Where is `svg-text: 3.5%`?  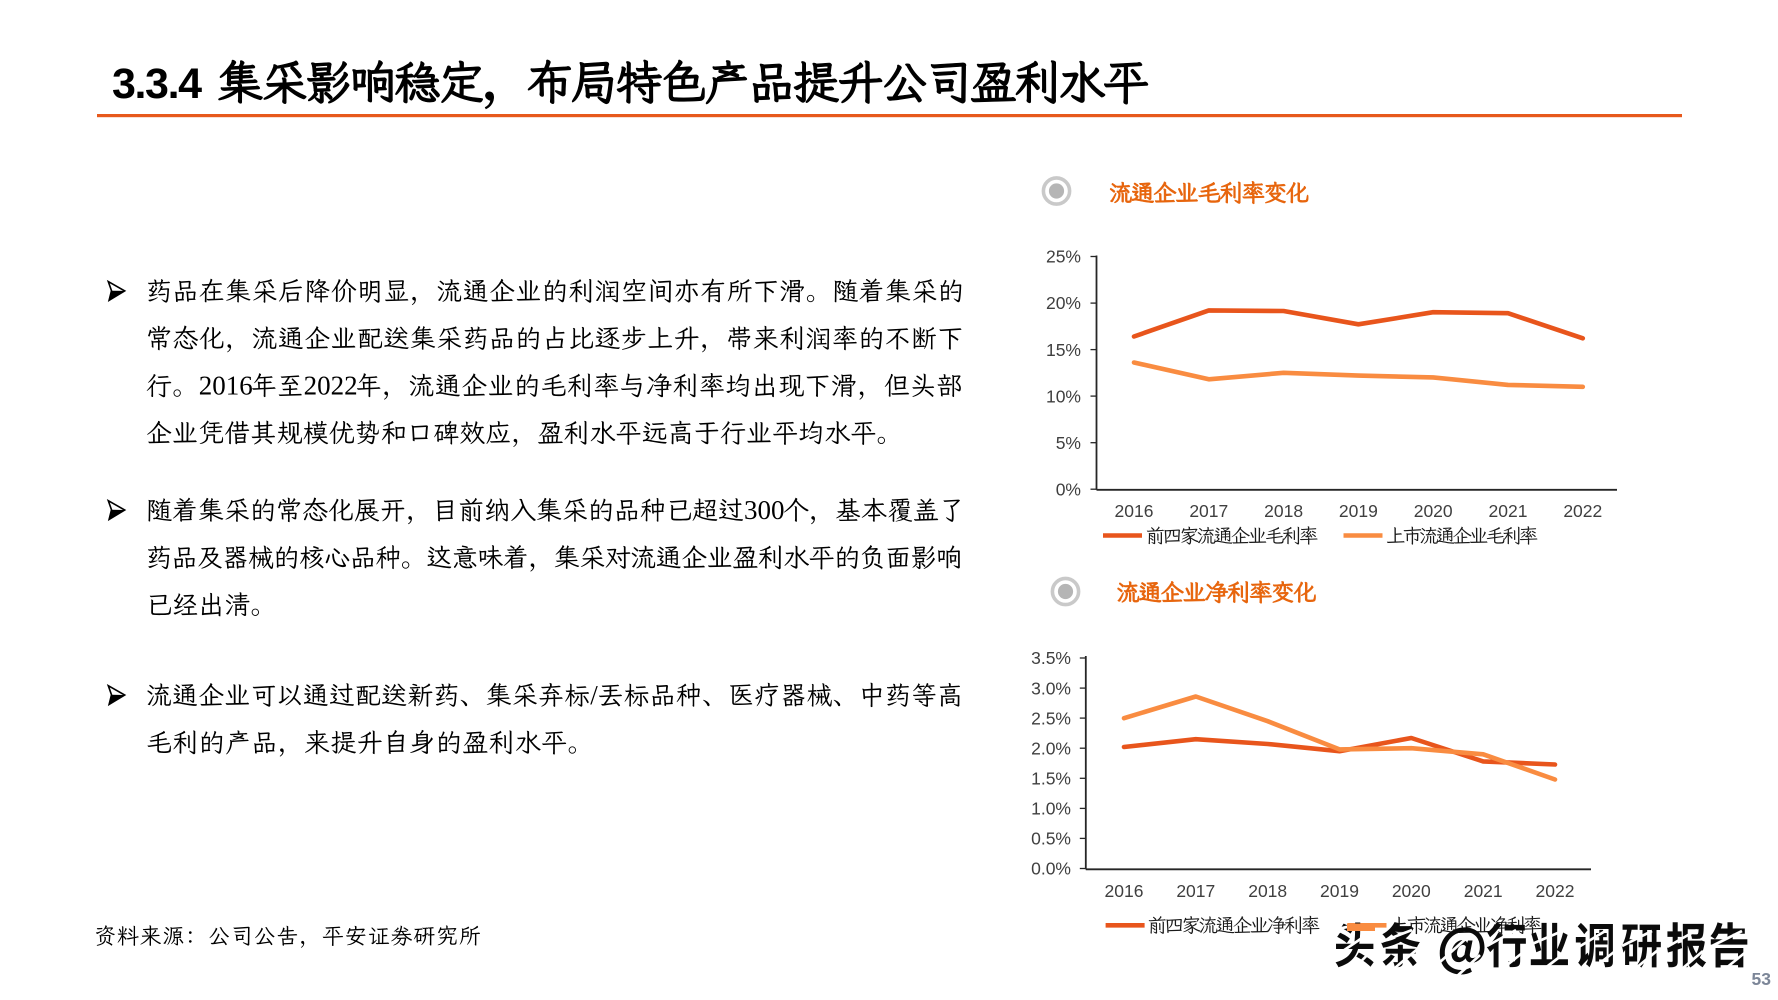 svg-text: 3.5% is located at coordinates (1051, 658).